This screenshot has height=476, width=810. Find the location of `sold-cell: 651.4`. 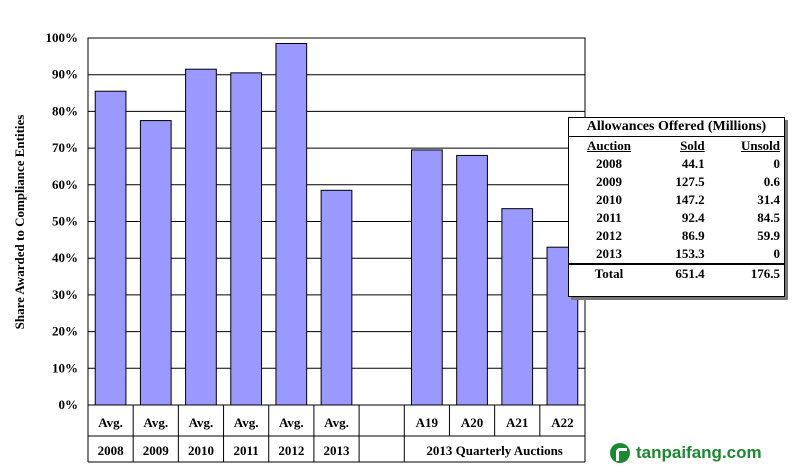

sold-cell: 651.4 is located at coordinates (679, 273).